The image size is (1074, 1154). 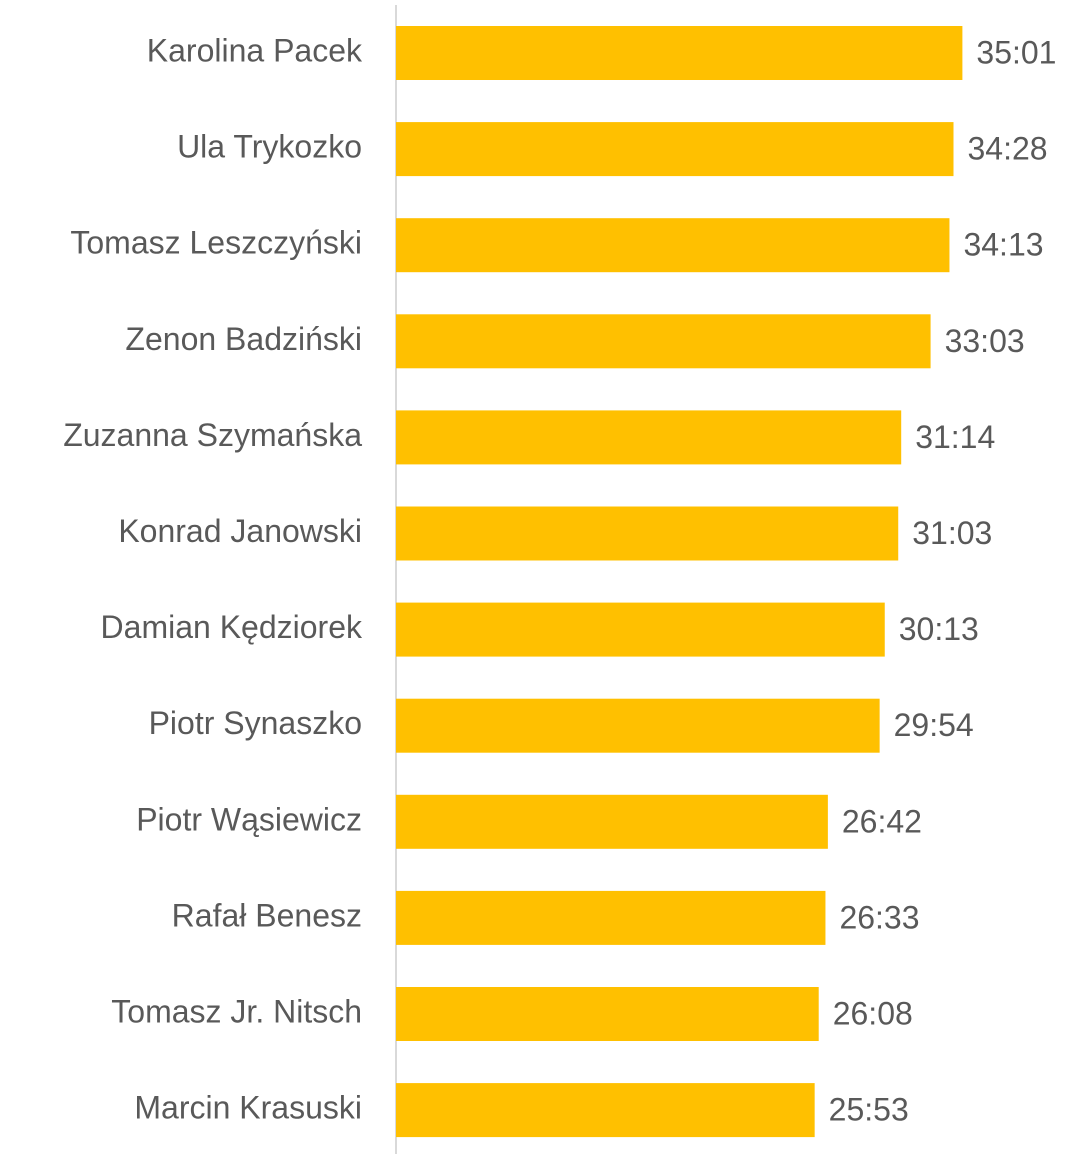 I want to click on category-label: Ula Trykozko, so click(x=269, y=147).